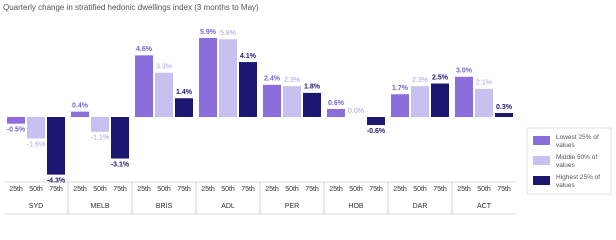 The width and height of the screenshot is (616, 240). What do you see at coordinates (292, 206) in the screenshot?
I see `x-category-label: PER` at bounding box center [292, 206].